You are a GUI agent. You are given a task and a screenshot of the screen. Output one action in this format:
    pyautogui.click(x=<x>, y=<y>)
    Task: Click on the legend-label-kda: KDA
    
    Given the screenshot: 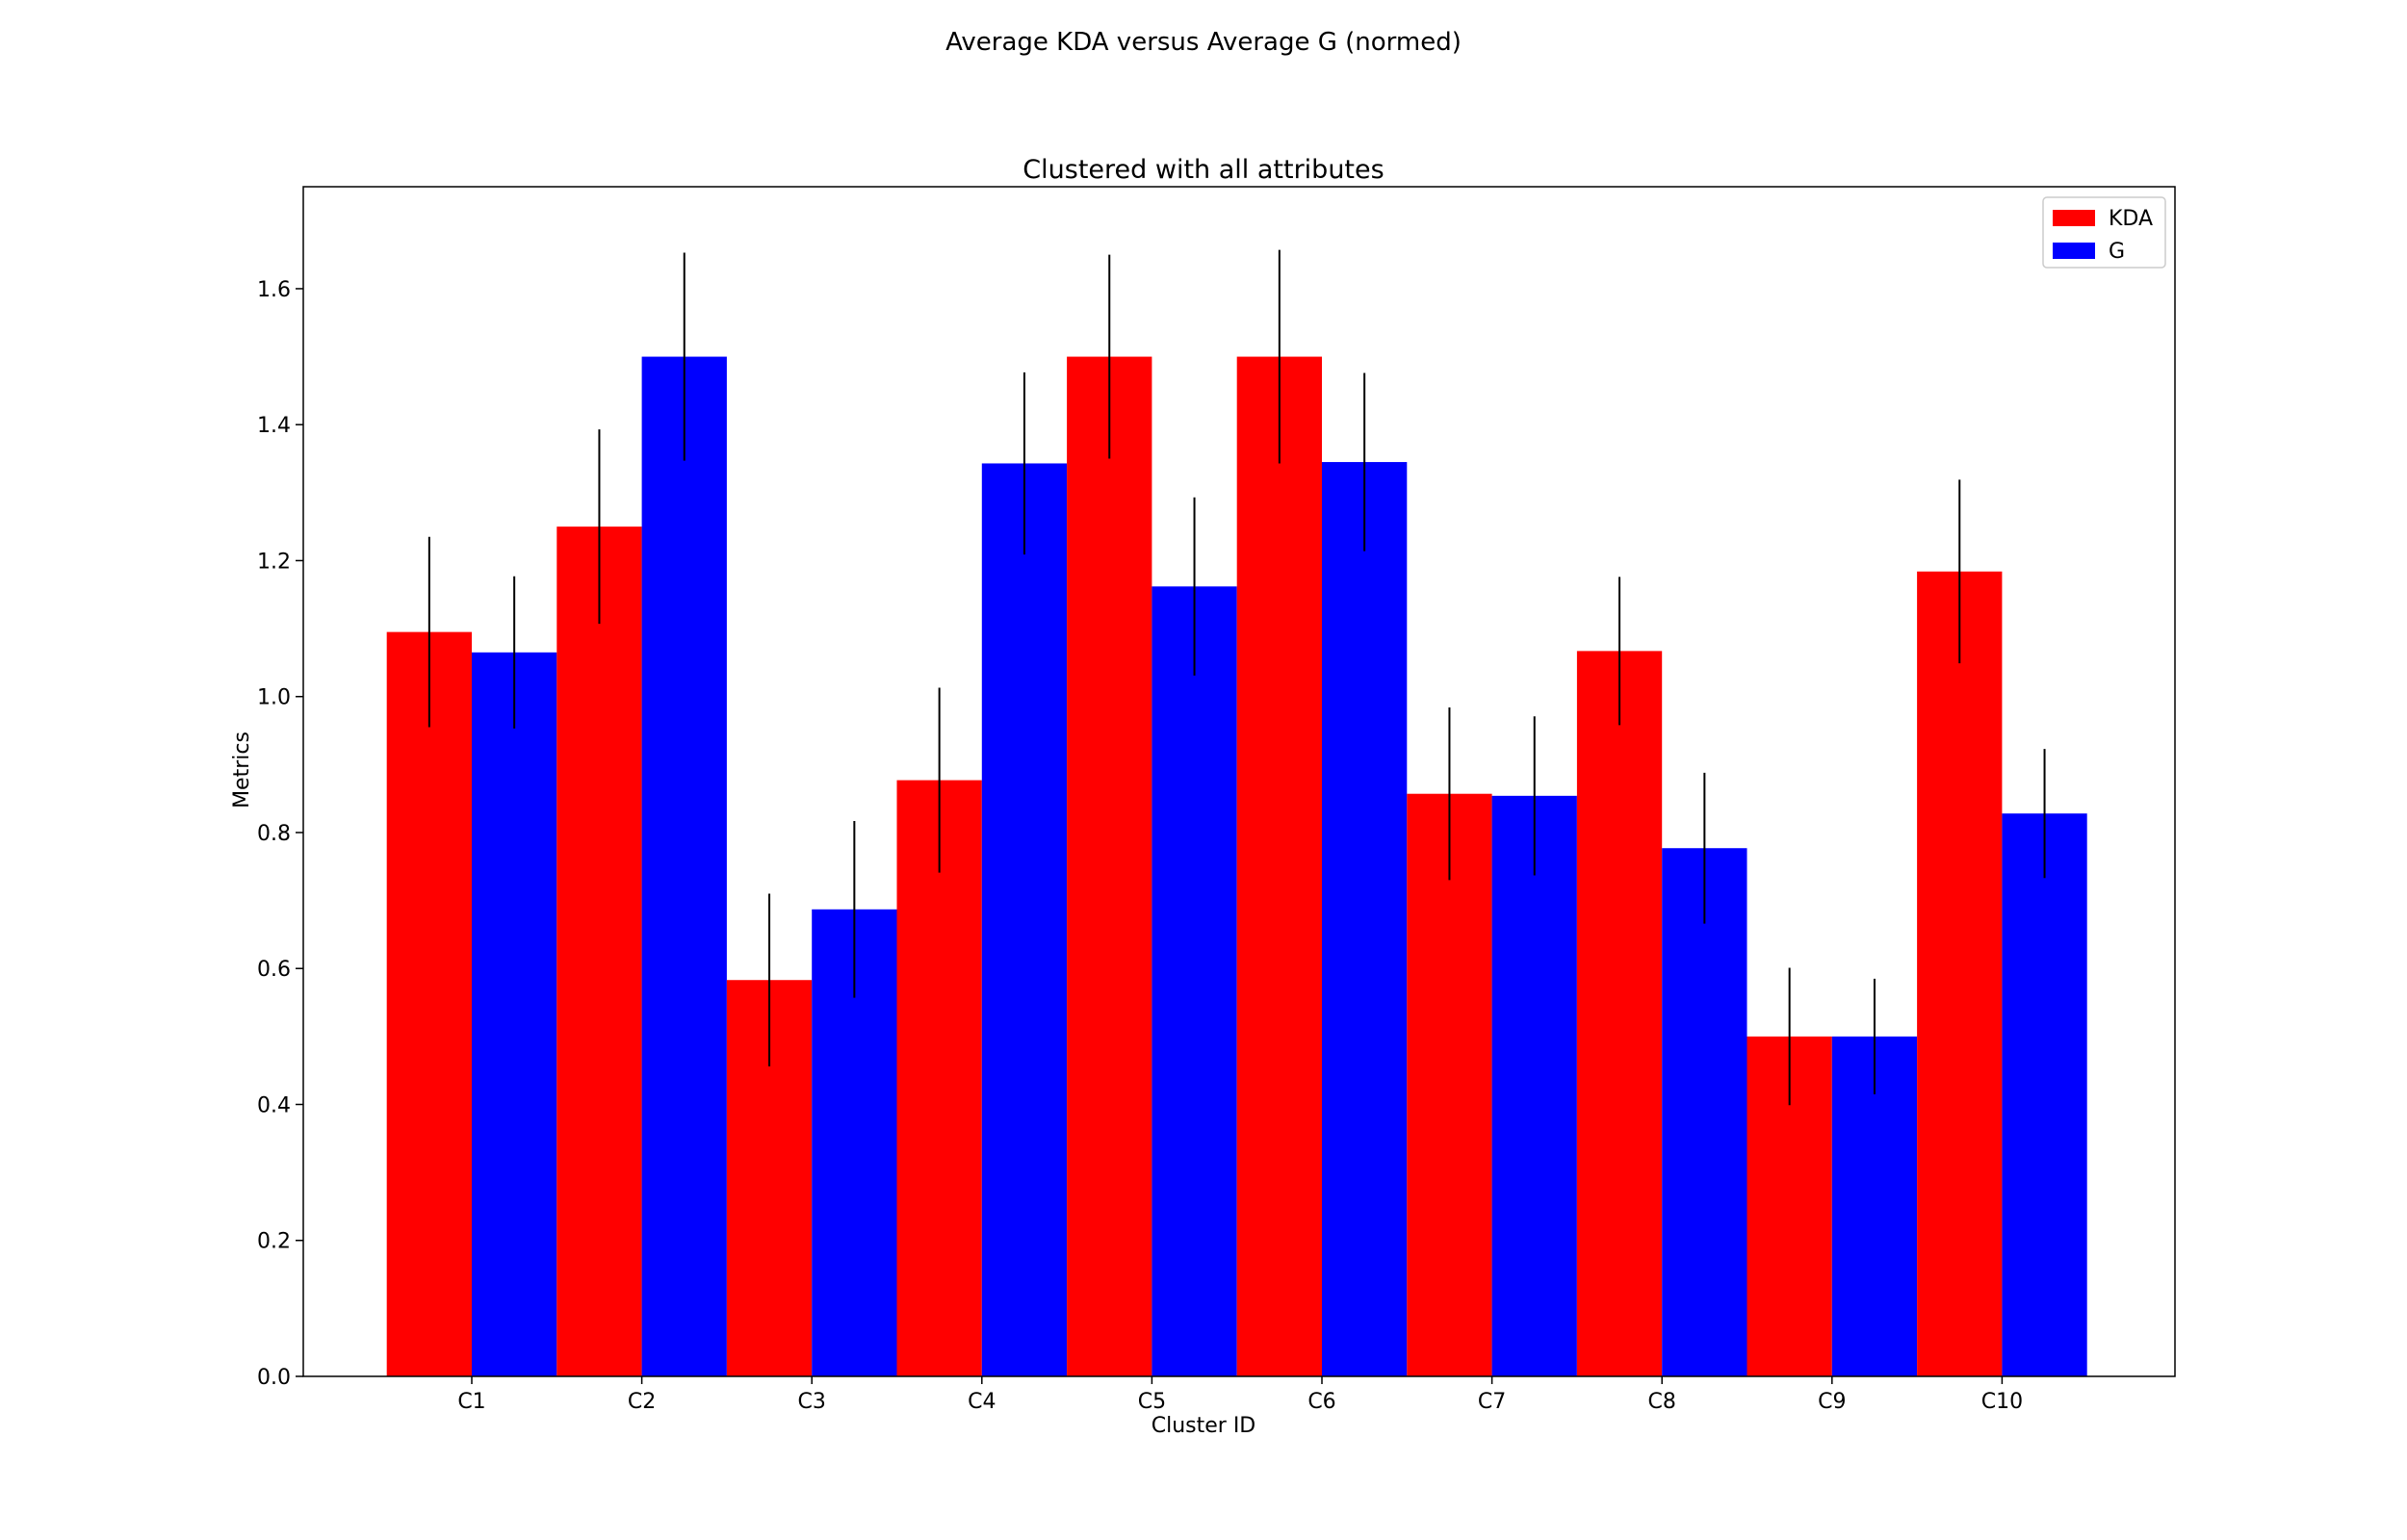 What is the action you would take?
    pyautogui.click(x=2131, y=219)
    